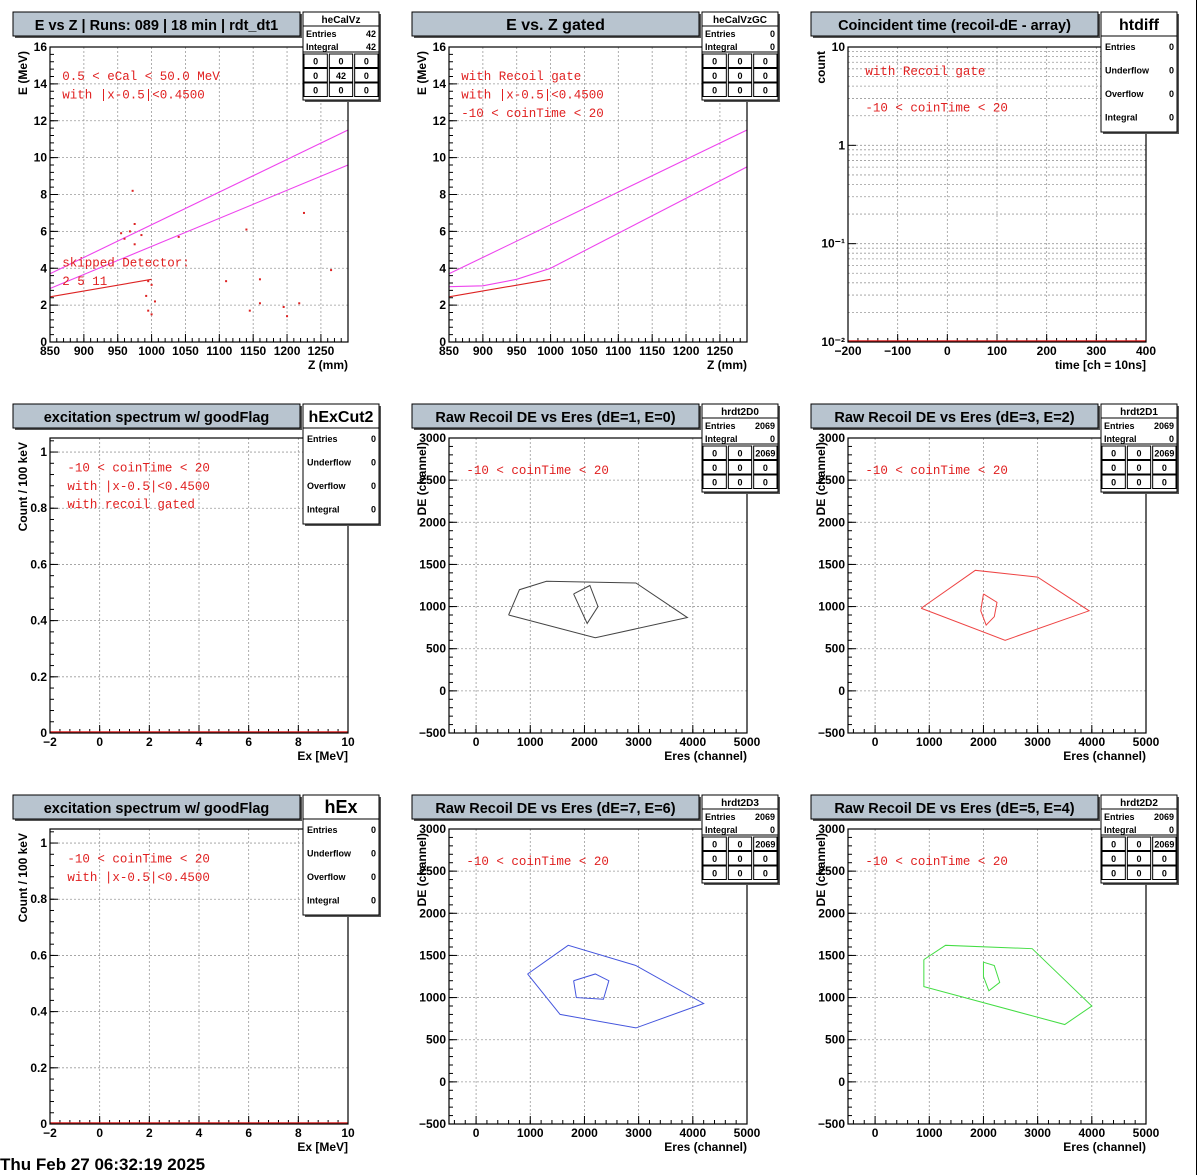 The width and height of the screenshot is (1198, 1175). Describe the element at coordinates (925, 72) in the screenshot. I see `annotation-text: with Recoil gate` at that location.